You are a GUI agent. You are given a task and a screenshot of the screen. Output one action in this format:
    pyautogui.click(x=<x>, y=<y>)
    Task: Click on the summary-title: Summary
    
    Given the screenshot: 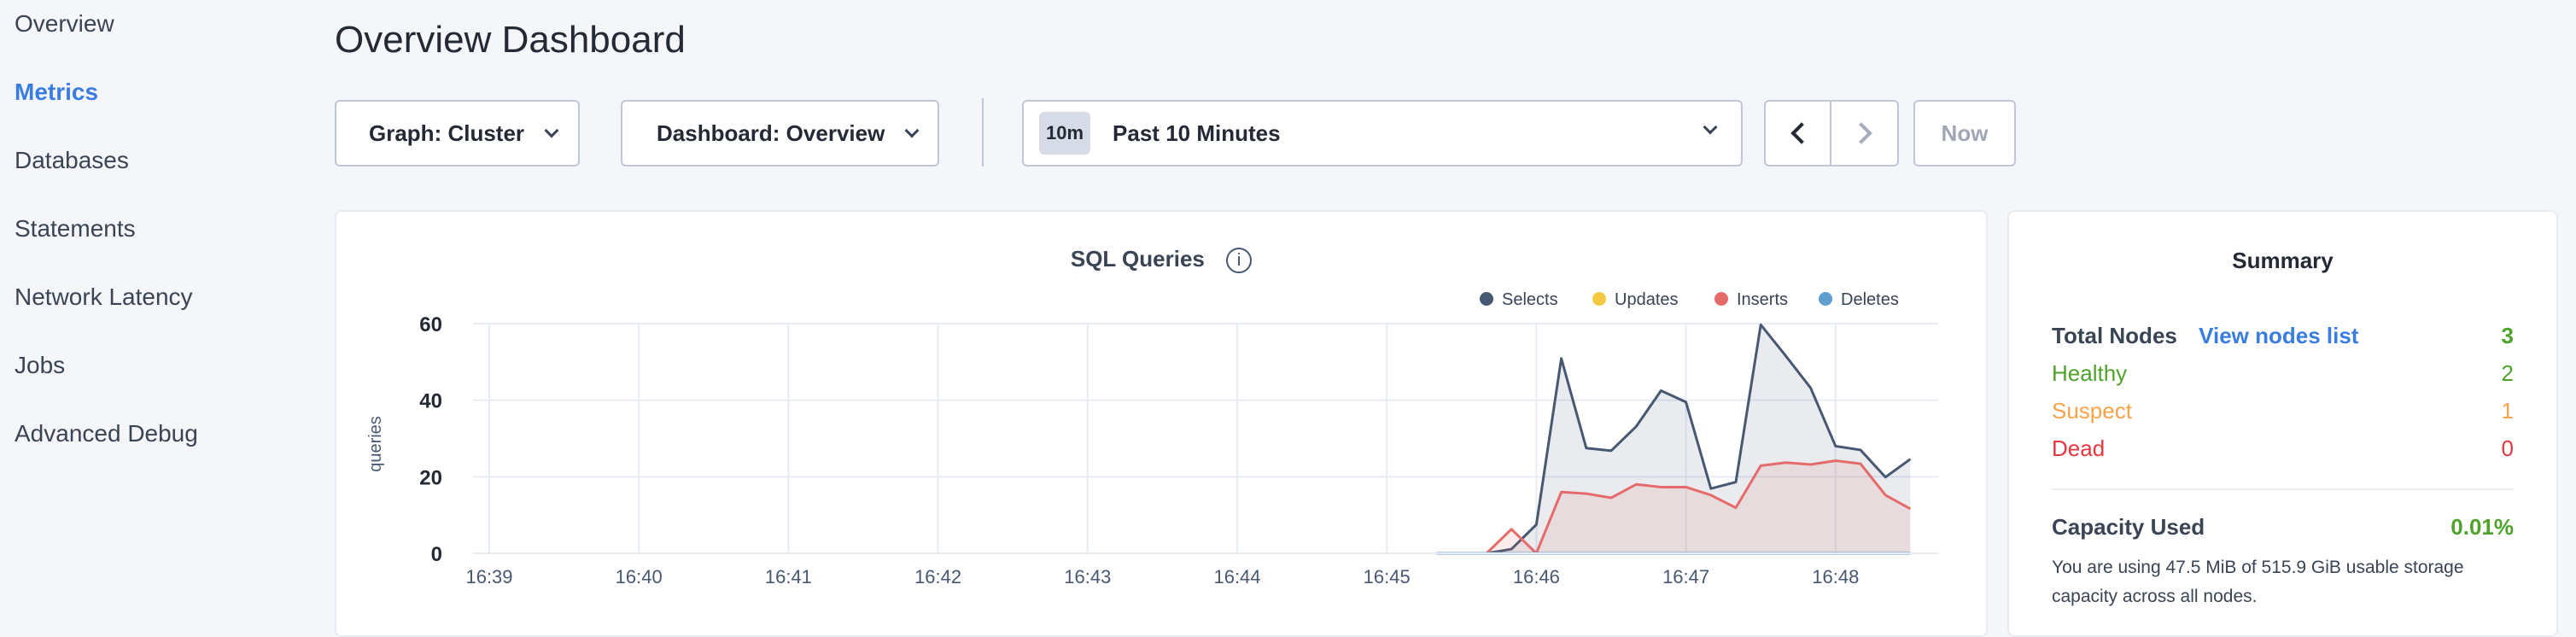 What is the action you would take?
    pyautogui.click(x=2283, y=260)
    